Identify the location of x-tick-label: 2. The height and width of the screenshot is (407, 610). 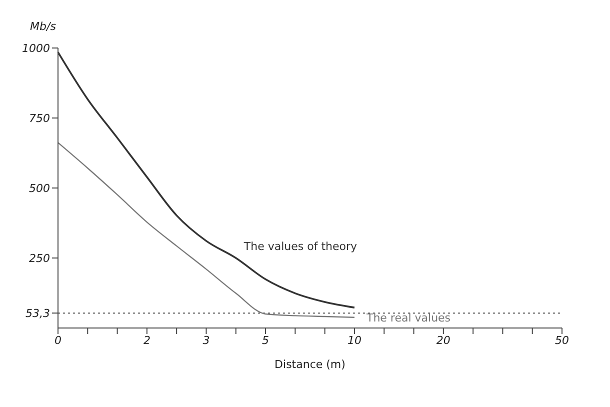
(146, 340).